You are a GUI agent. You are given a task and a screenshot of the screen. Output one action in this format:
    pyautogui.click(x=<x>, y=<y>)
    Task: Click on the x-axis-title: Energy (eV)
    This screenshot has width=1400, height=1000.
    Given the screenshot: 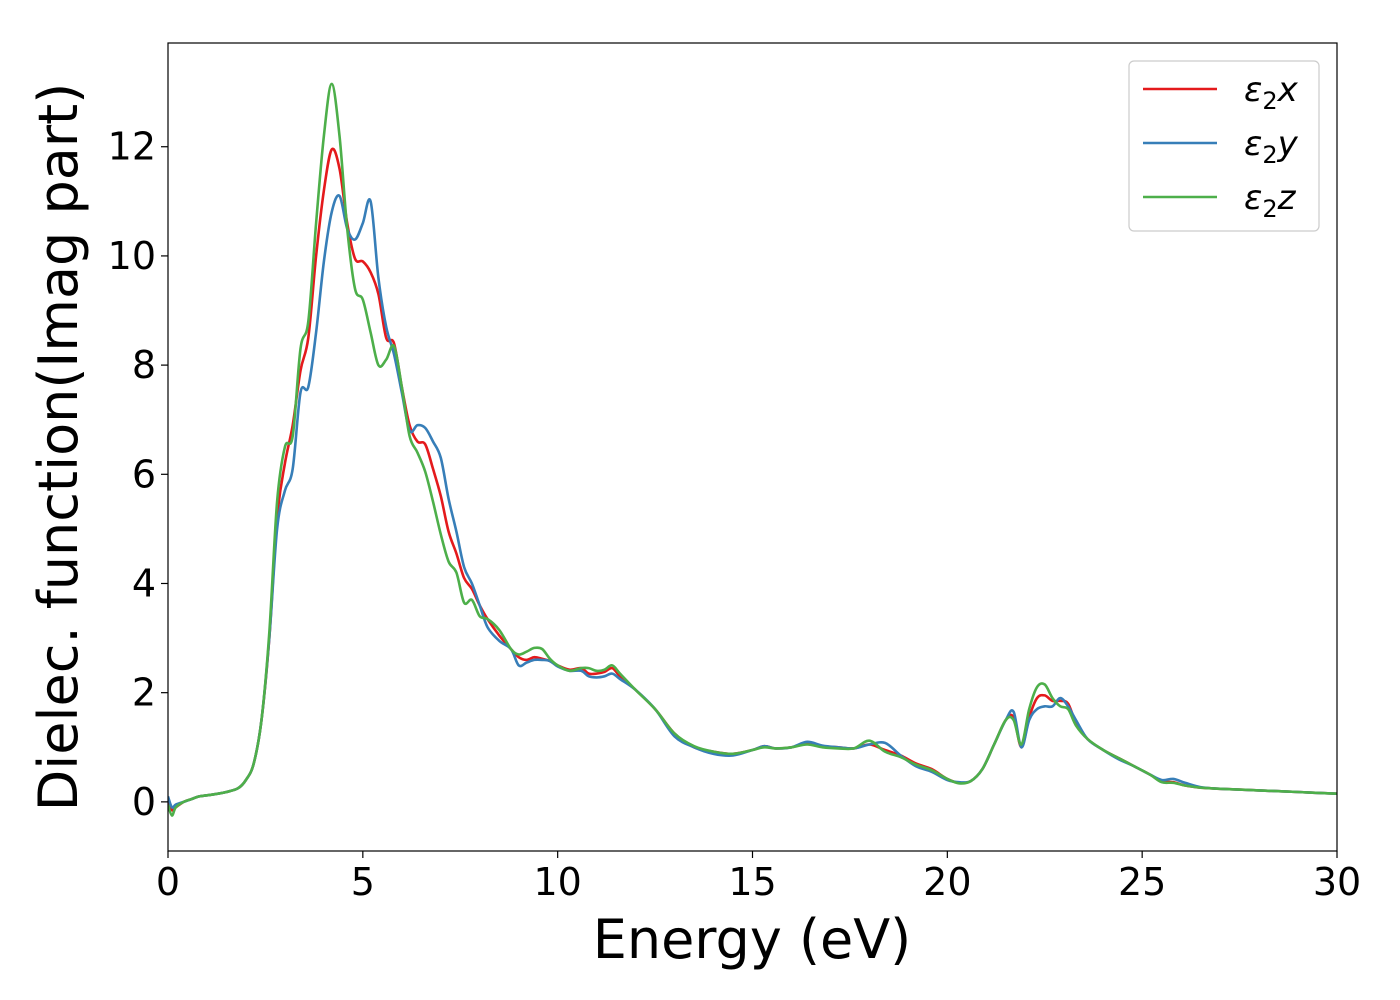 What is the action you would take?
    pyautogui.click(x=752, y=939)
    